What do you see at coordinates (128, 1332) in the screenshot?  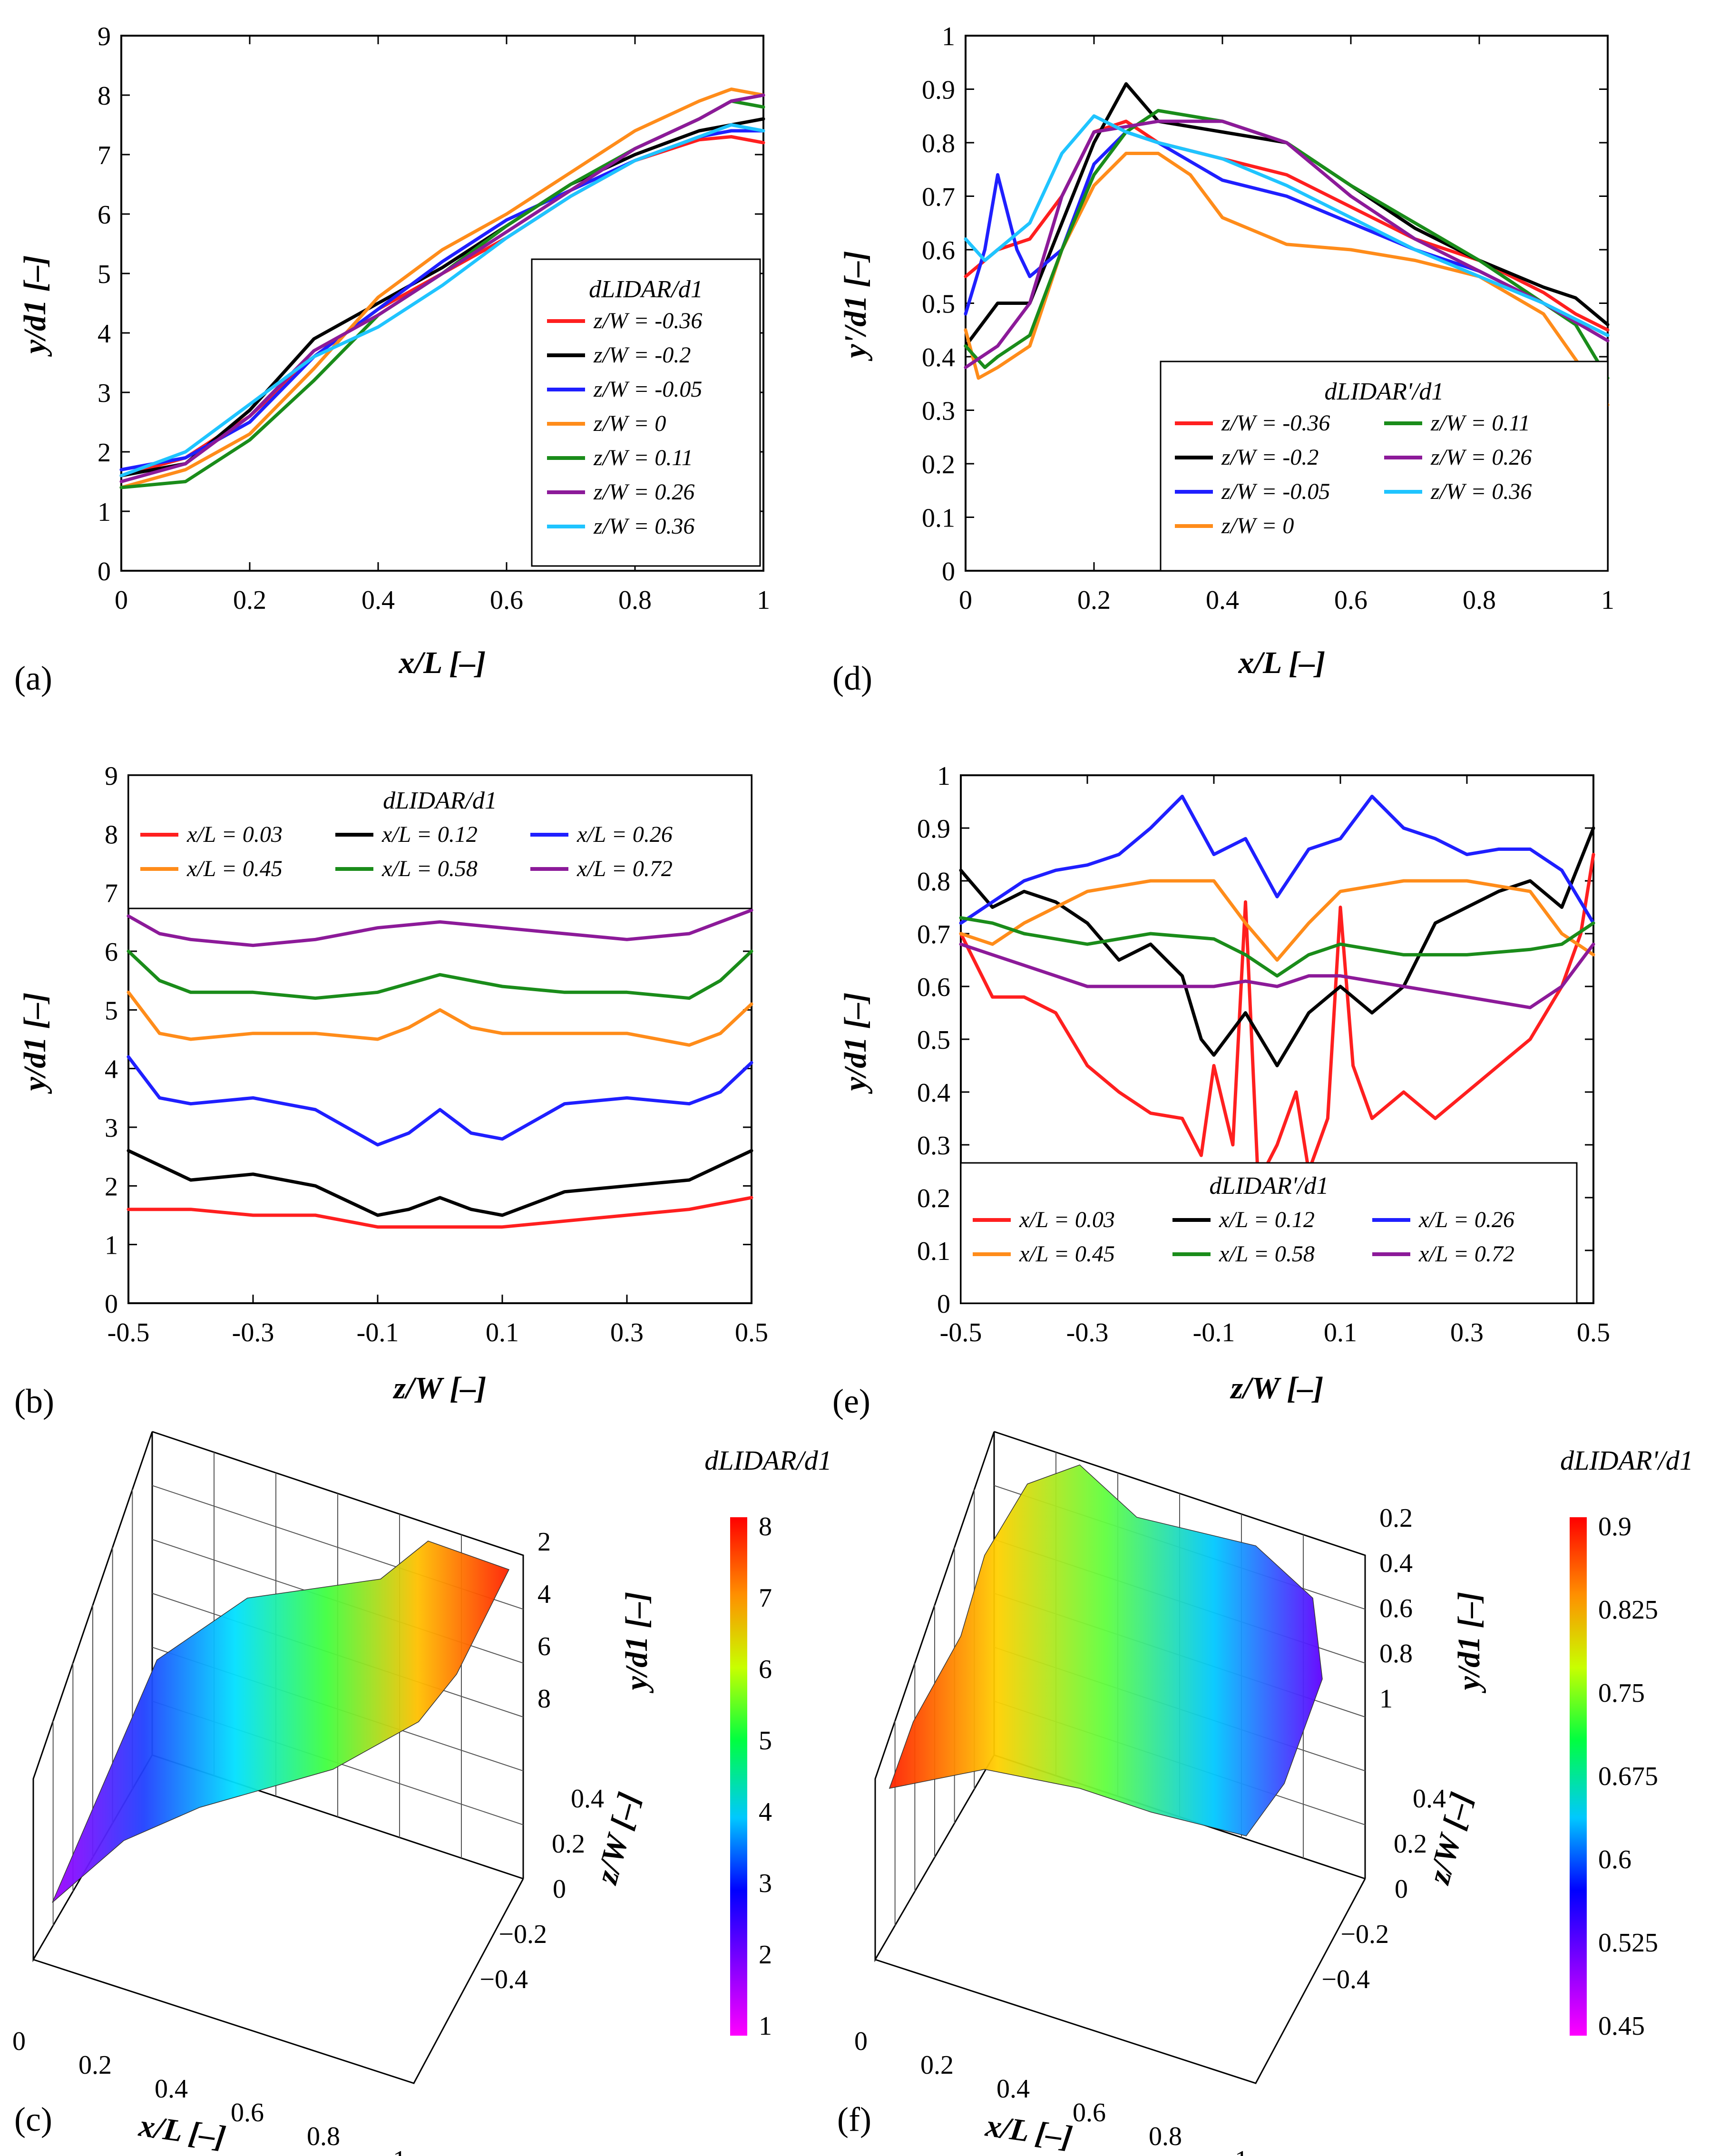 I see `panel-b-x-tick-label: -0.5` at bounding box center [128, 1332].